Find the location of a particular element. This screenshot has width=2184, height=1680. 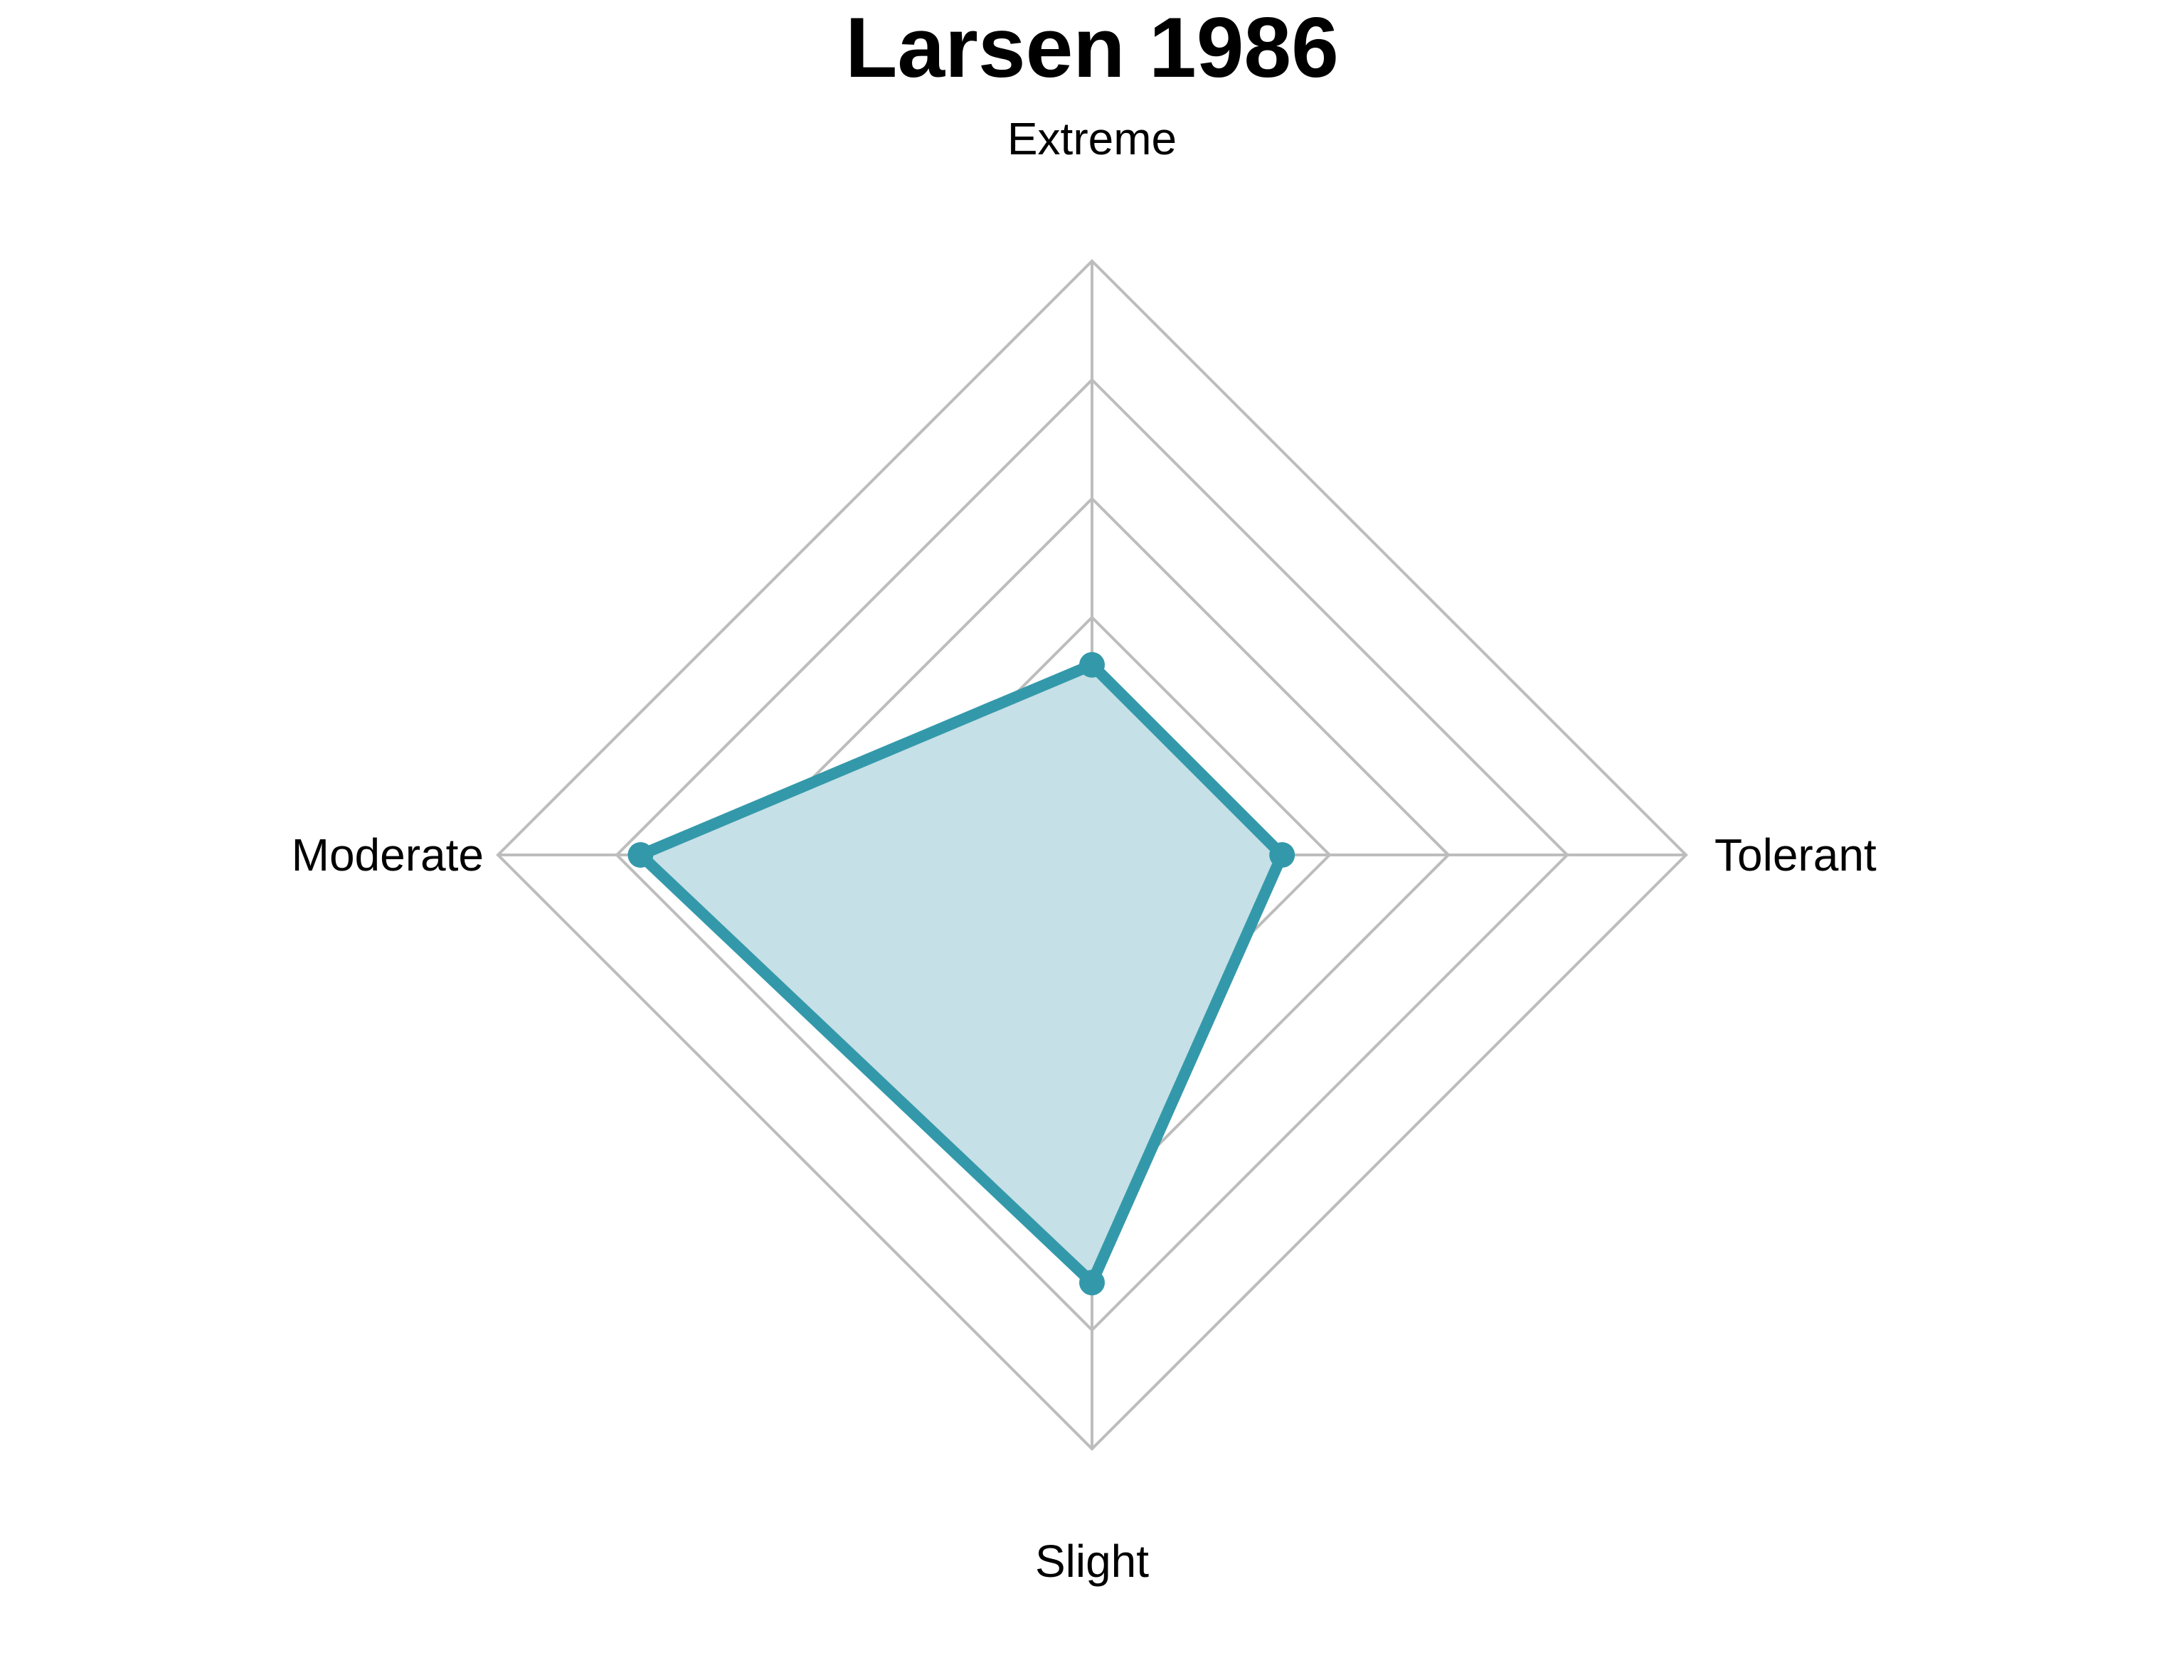

axis-label-slight: Slight is located at coordinates (1092, 1561).